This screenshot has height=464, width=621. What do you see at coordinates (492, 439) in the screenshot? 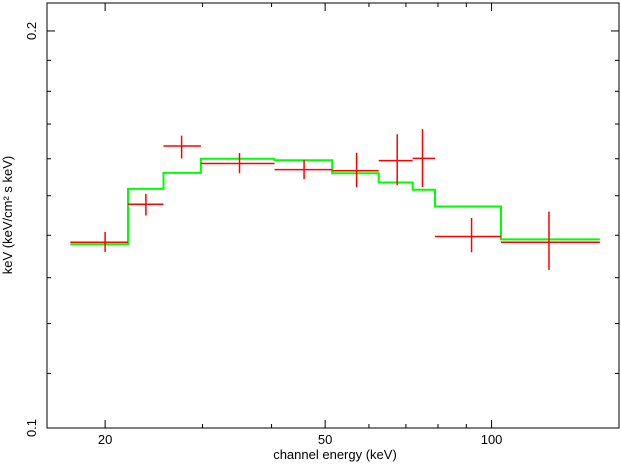
I see `x-tick-label: 100` at bounding box center [492, 439].